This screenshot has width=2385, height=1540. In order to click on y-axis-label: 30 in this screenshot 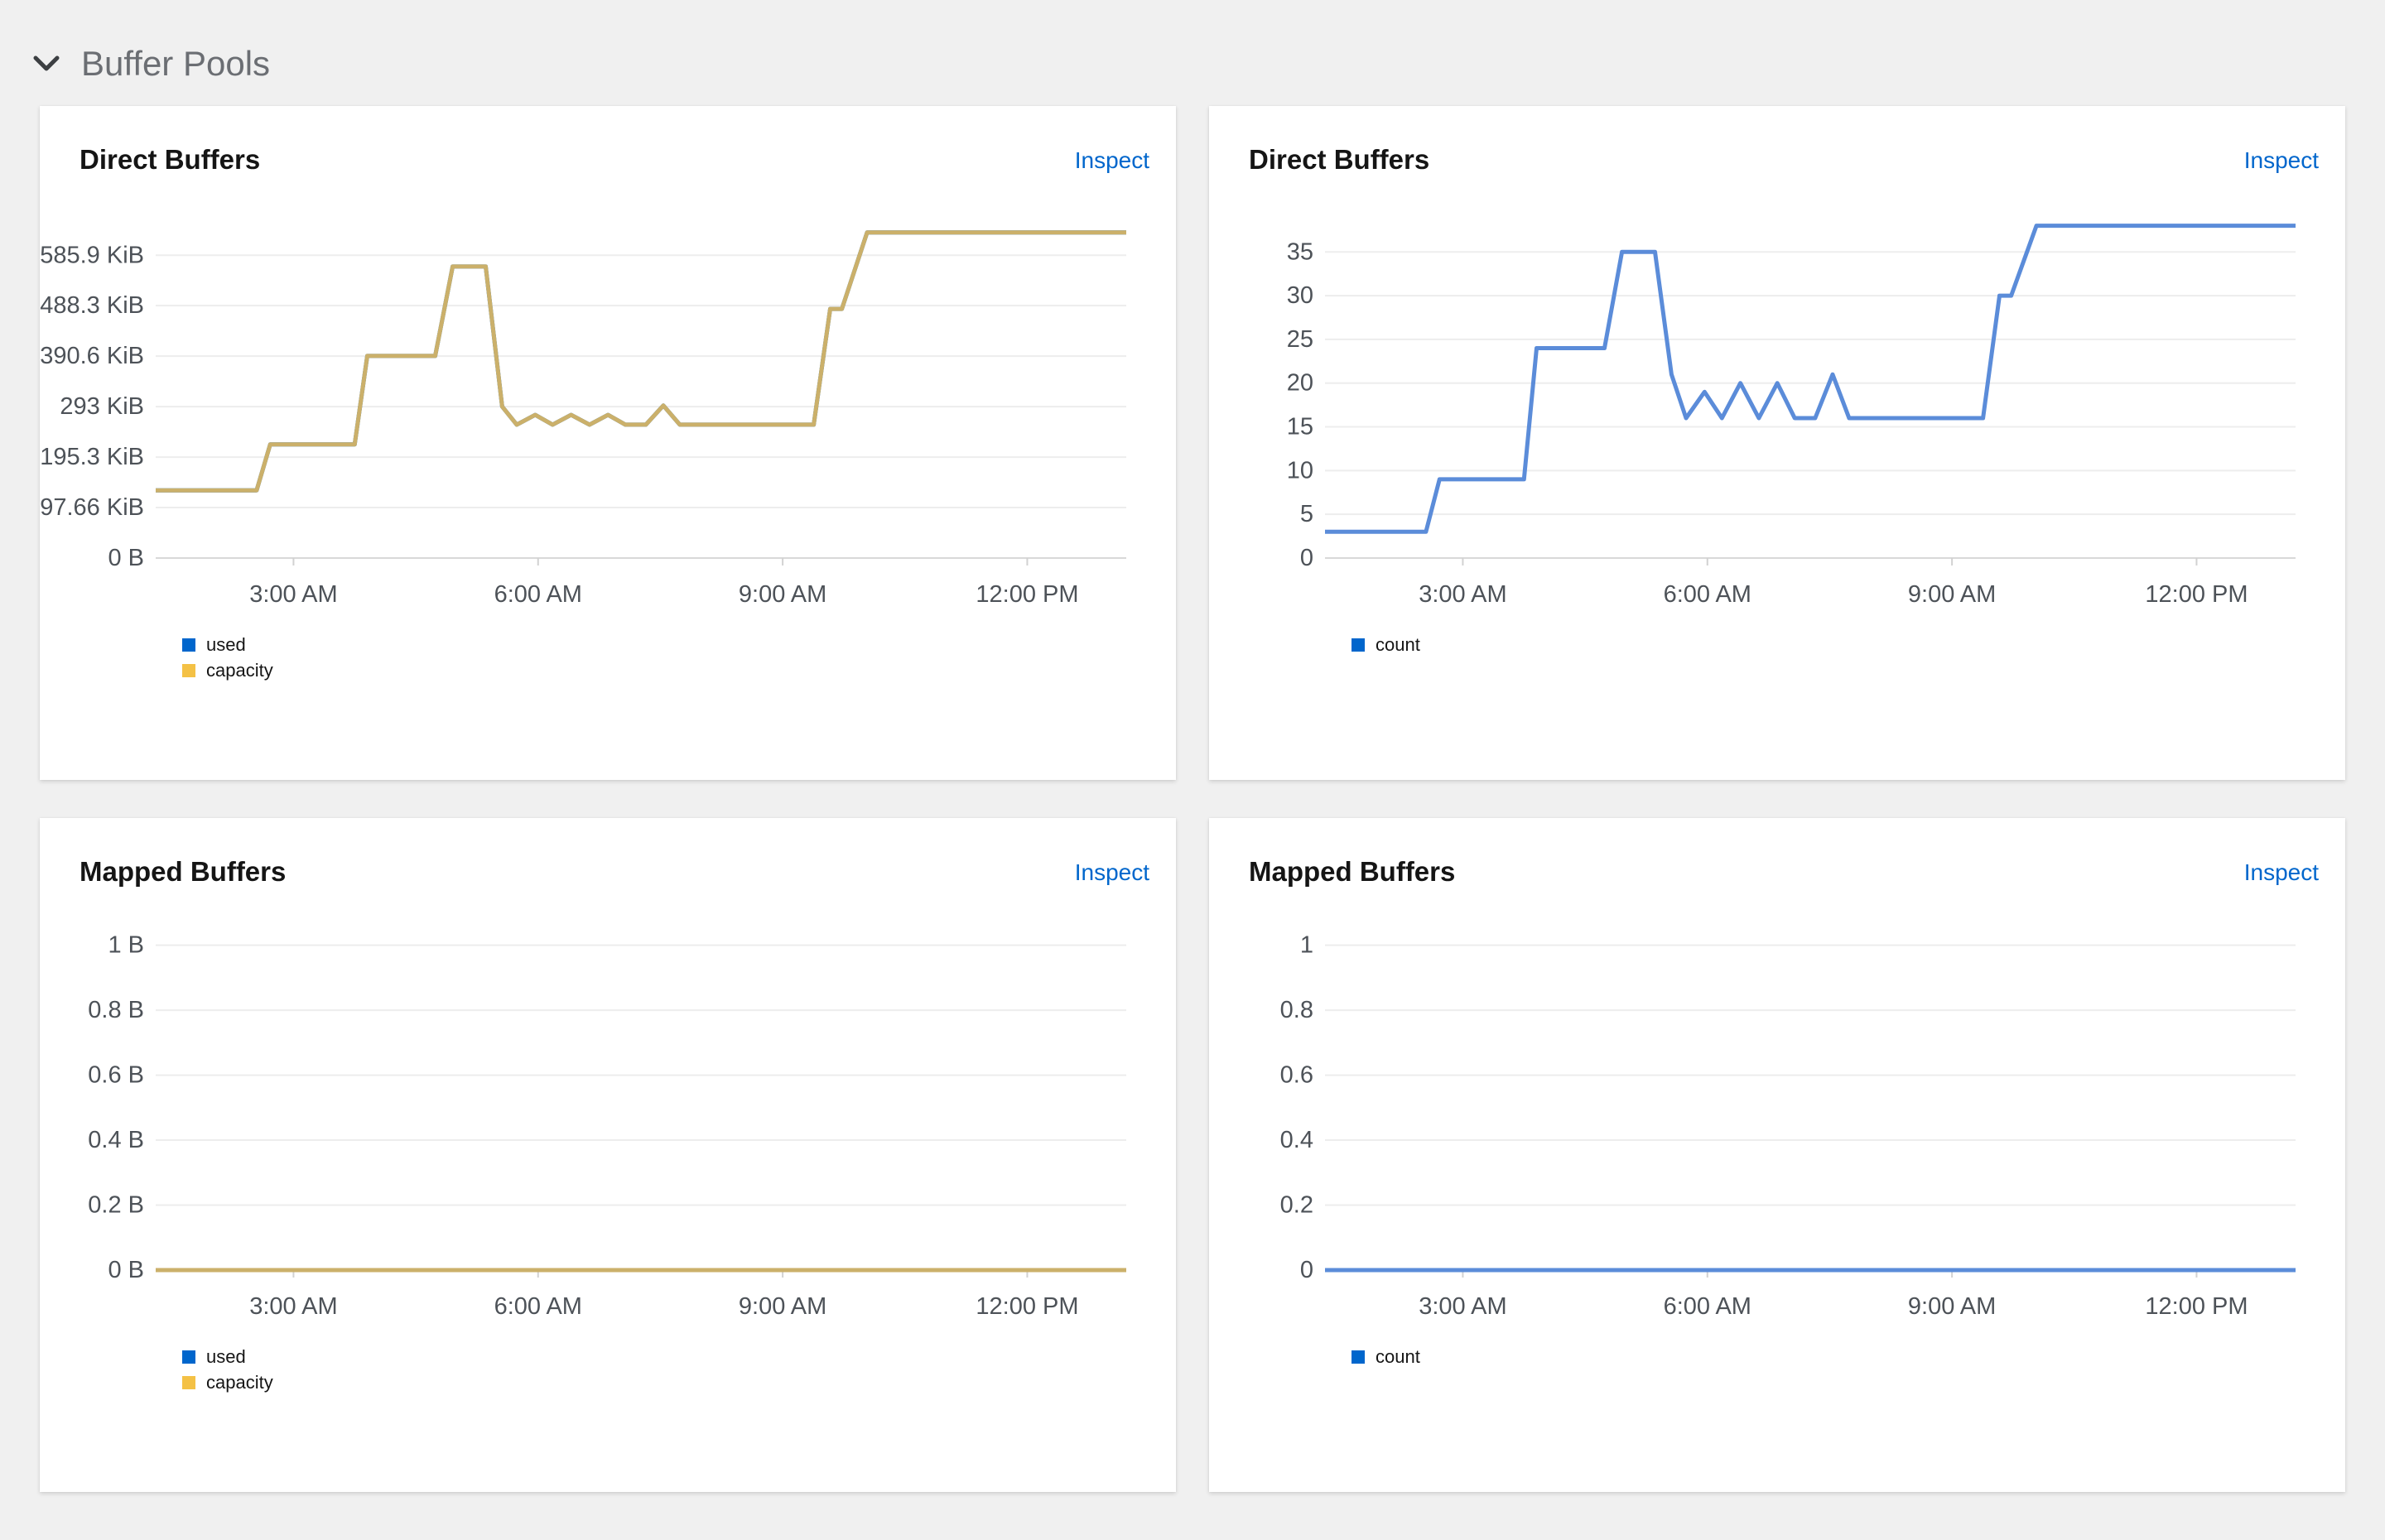, I will do `click(1300, 296)`.